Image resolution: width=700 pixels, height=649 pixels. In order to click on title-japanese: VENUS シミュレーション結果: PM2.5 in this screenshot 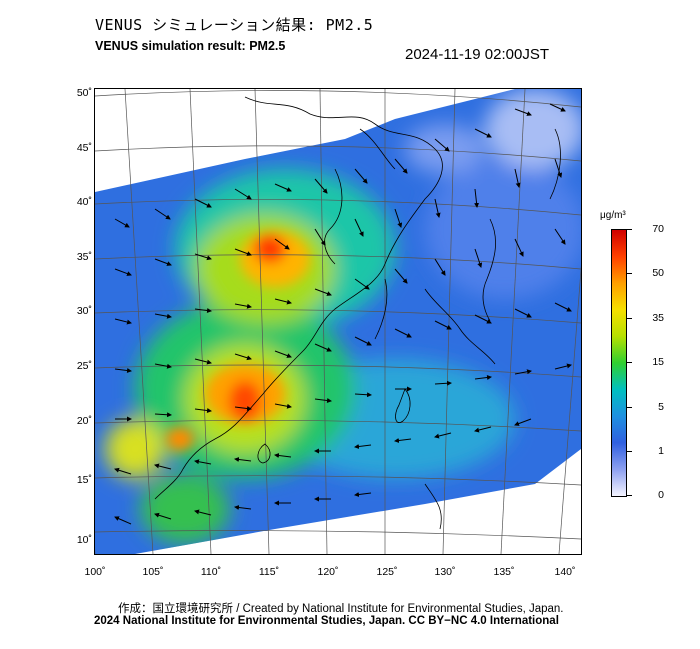, I will do `click(234, 25)`.